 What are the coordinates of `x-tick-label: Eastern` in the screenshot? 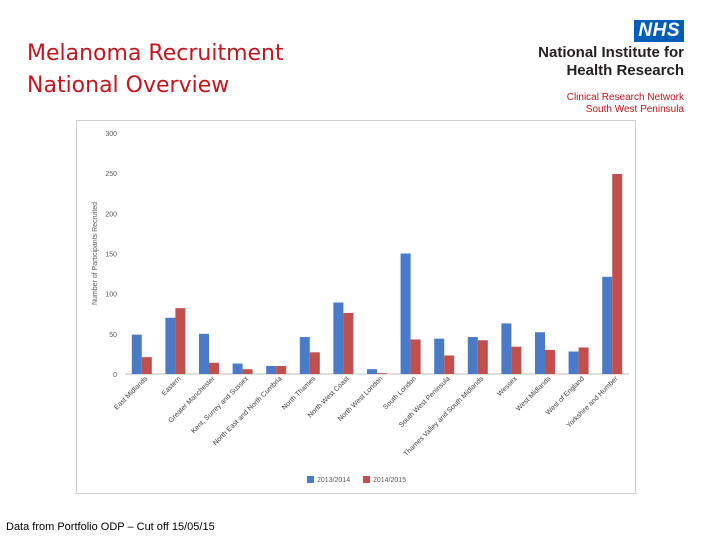 It's located at (172, 386).